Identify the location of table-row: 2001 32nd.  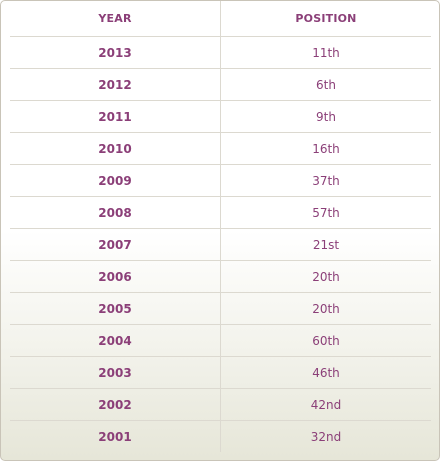
(220, 436).